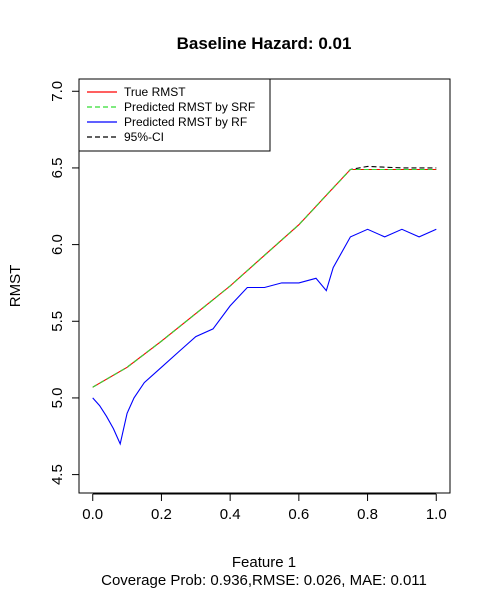  What do you see at coordinates (57, 321) in the screenshot?
I see `y-tick-label: 5.5` at bounding box center [57, 321].